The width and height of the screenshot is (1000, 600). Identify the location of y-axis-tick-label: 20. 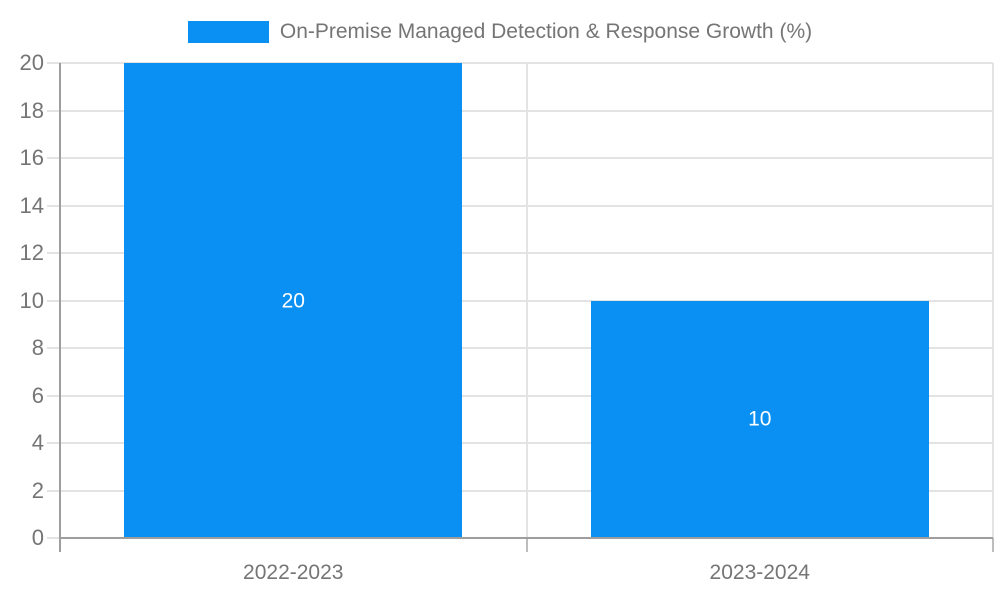
(31, 62).